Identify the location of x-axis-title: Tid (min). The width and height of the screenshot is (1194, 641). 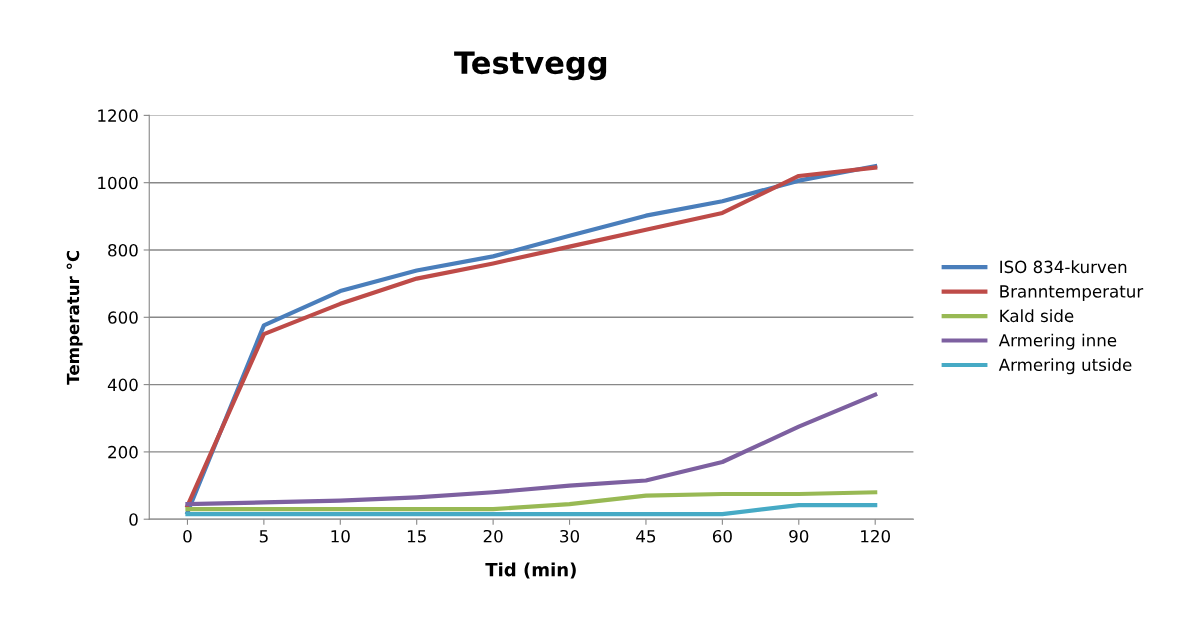
(530, 570).